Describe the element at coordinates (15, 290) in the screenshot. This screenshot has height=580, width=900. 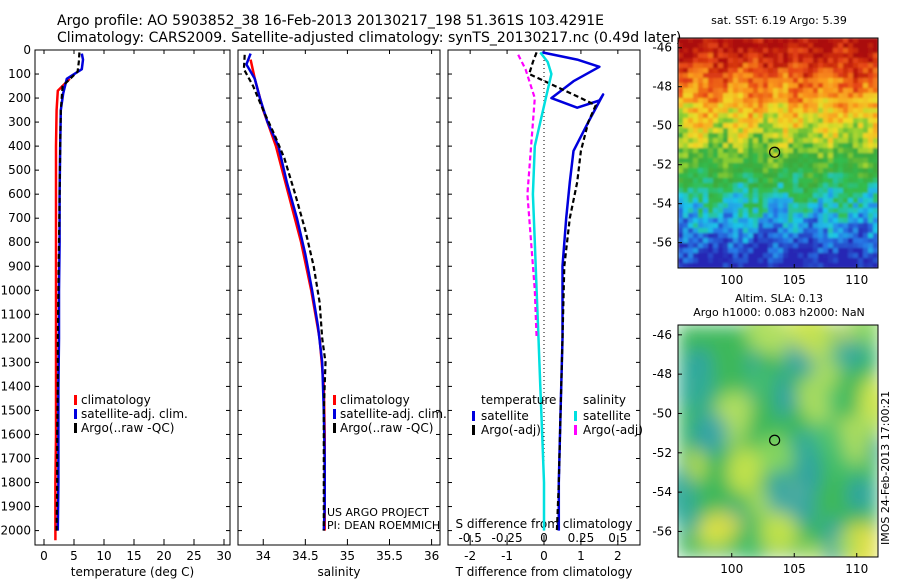
I see `y-tick-label: 1000` at that location.